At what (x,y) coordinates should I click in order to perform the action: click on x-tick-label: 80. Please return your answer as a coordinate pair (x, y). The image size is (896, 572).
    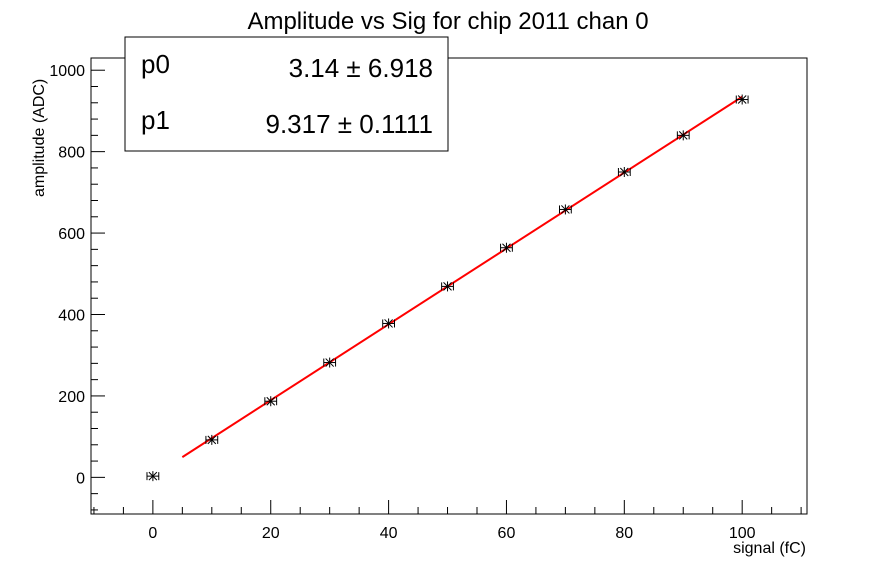
    Looking at the image, I should click on (624, 533).